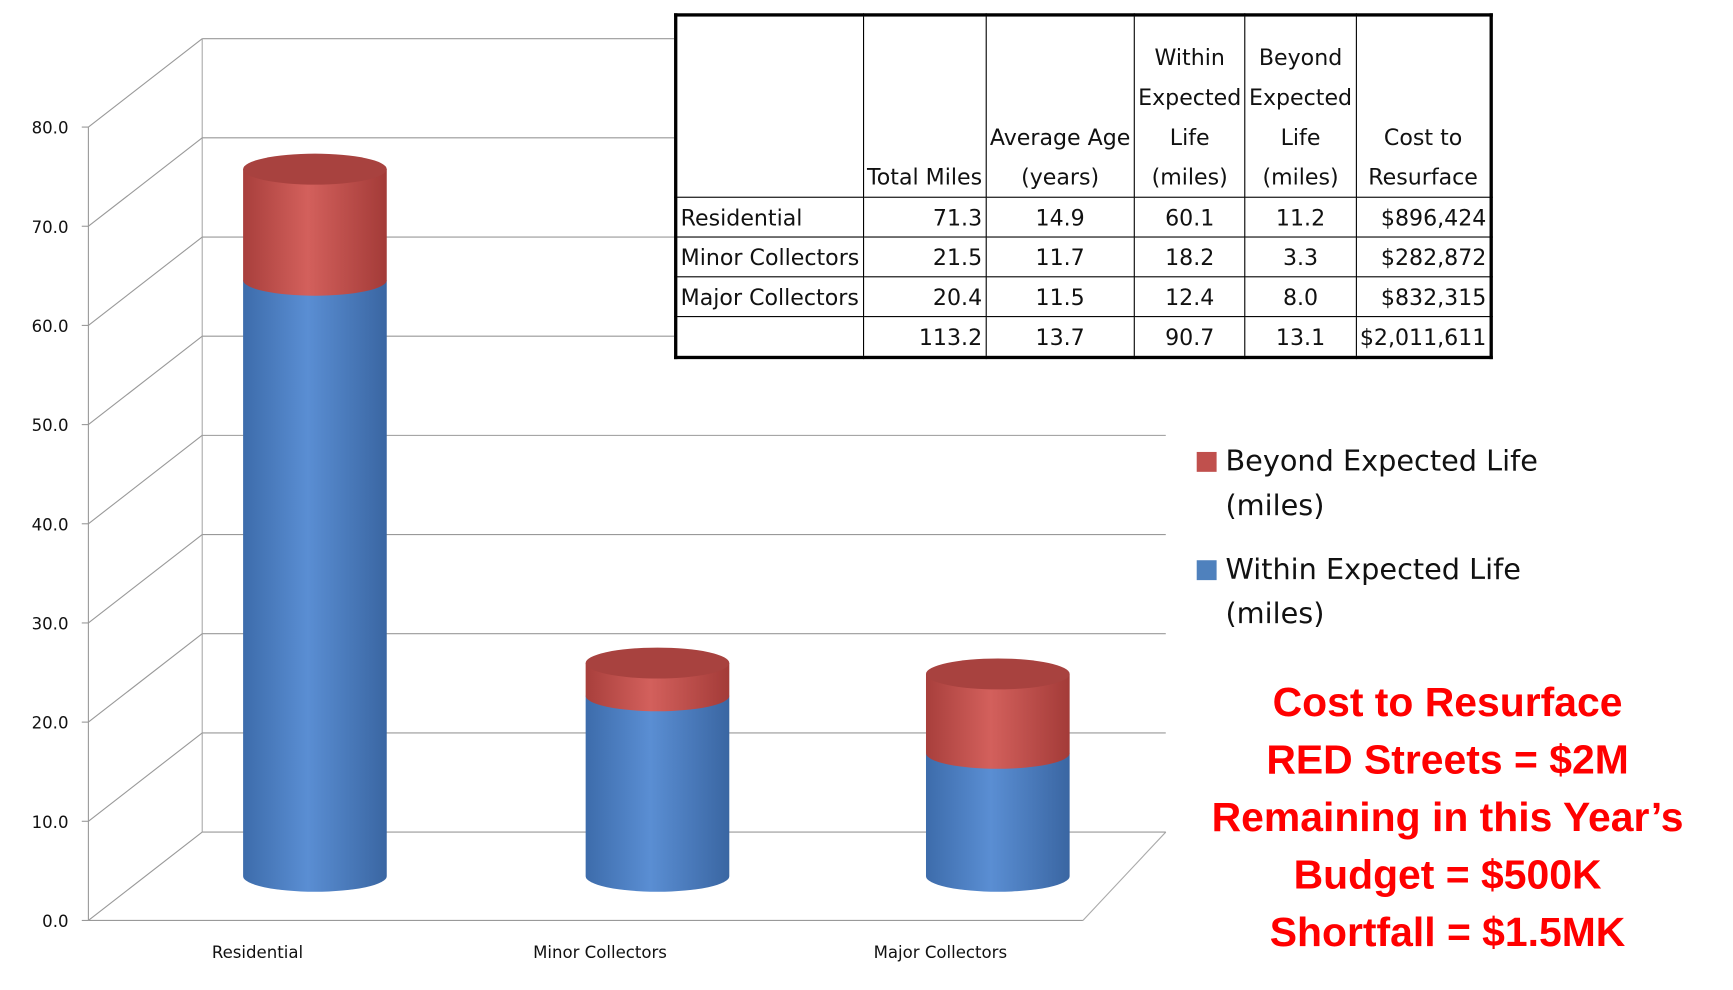 The width and height of the screenshot is (1733, 990). I want to click on header-cell: Total Miles, so click(924, 106).